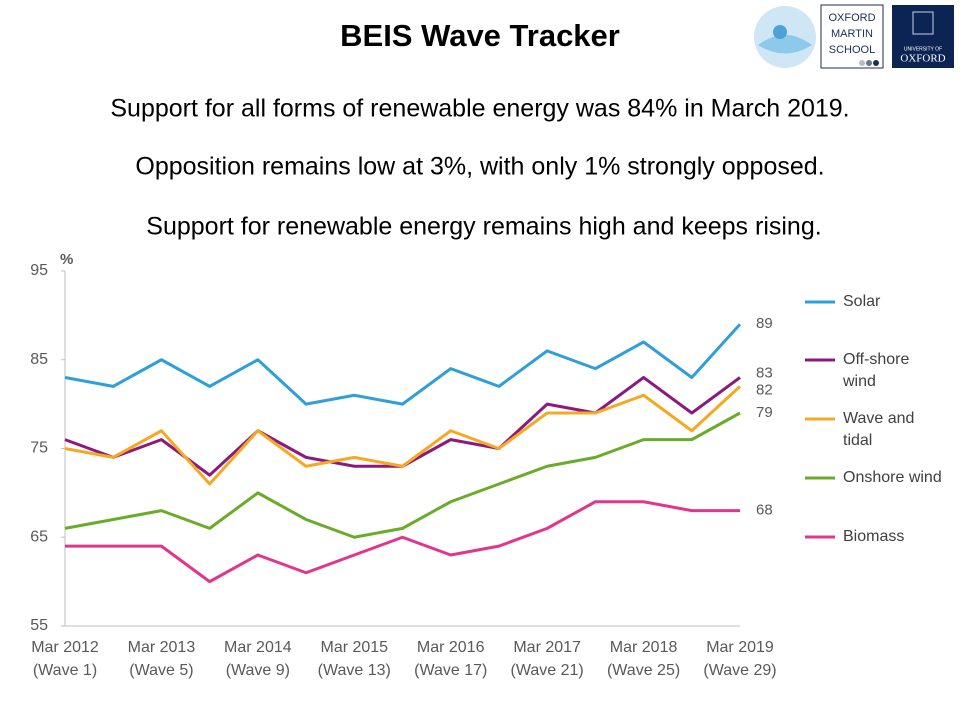 This screenshot has height=720, width=960. Describe the element at coordinates (764, 323) in the screenshot. I see `data-label: 89` at that location.